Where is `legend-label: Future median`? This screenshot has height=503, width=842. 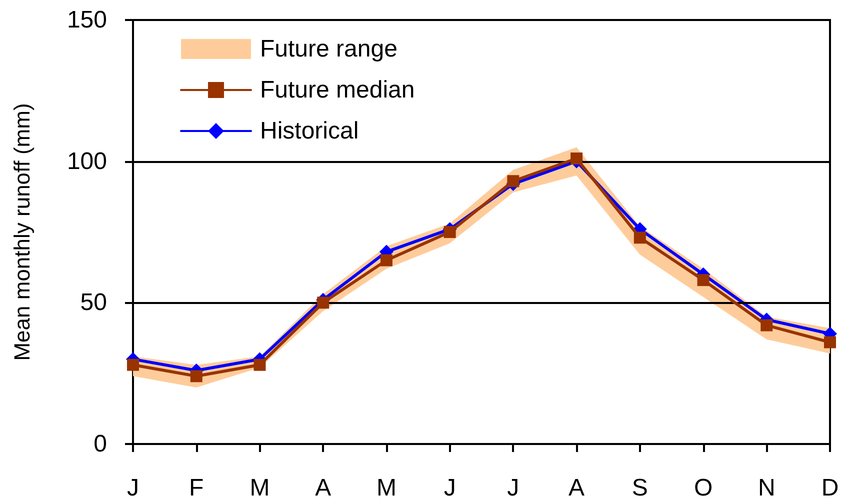 legend-label: Future median is located at coordinates (337, 90).